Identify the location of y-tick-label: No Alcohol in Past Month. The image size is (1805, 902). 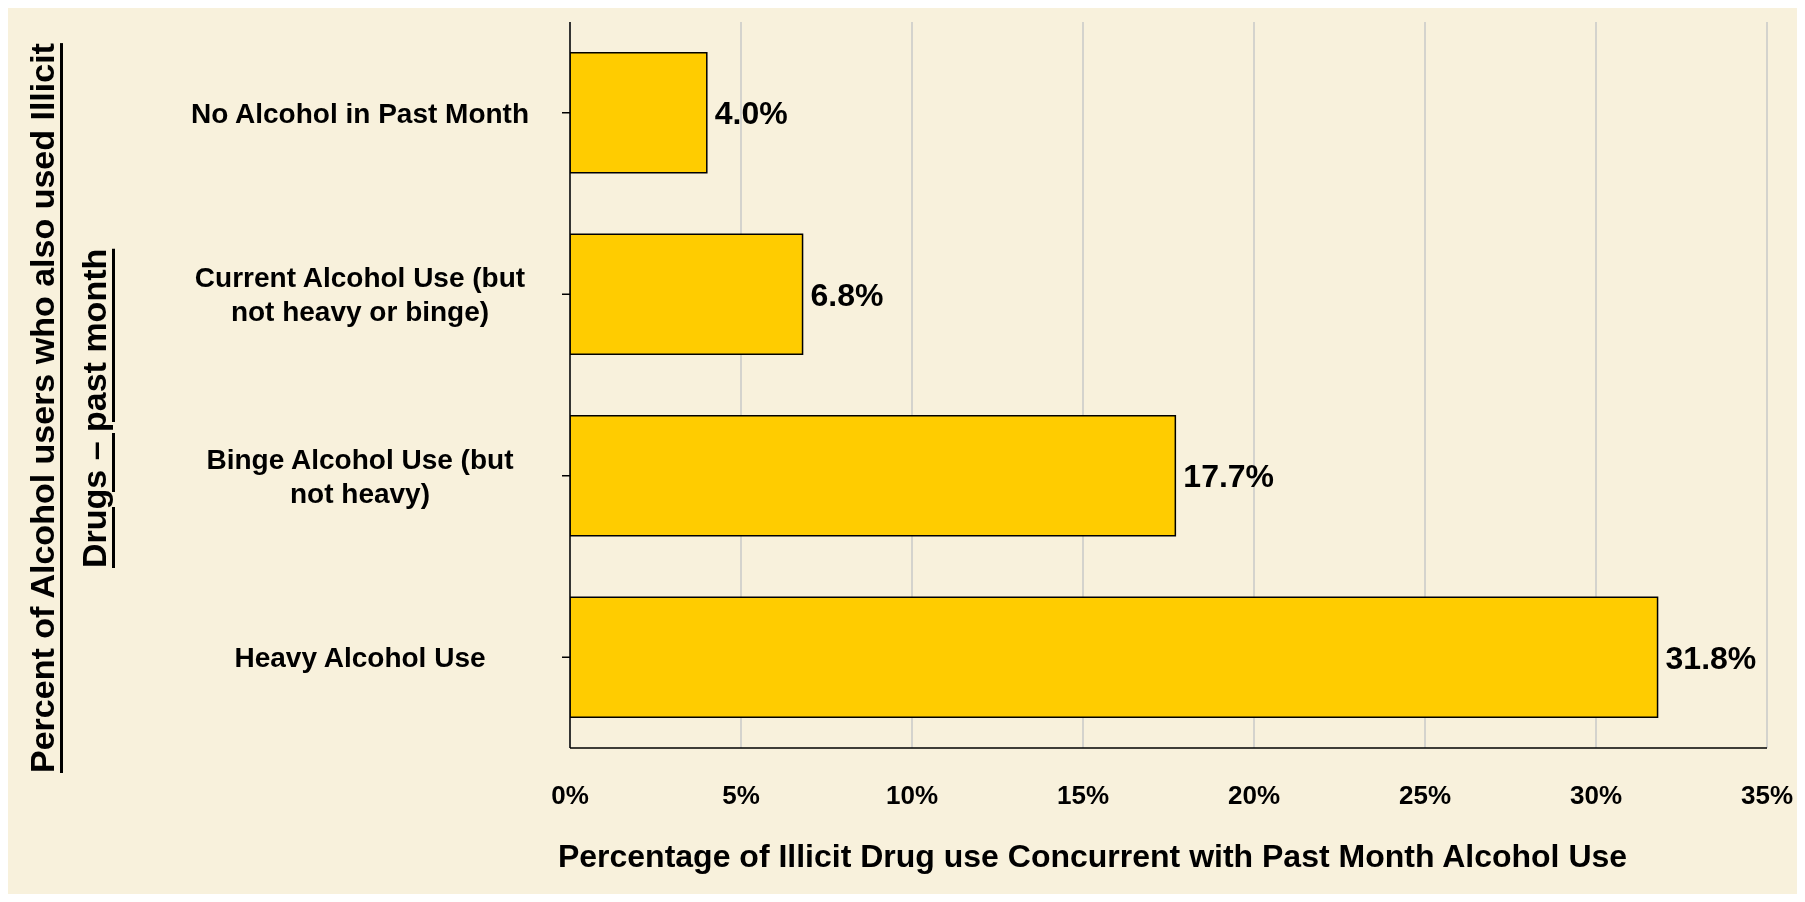
(360, 113).